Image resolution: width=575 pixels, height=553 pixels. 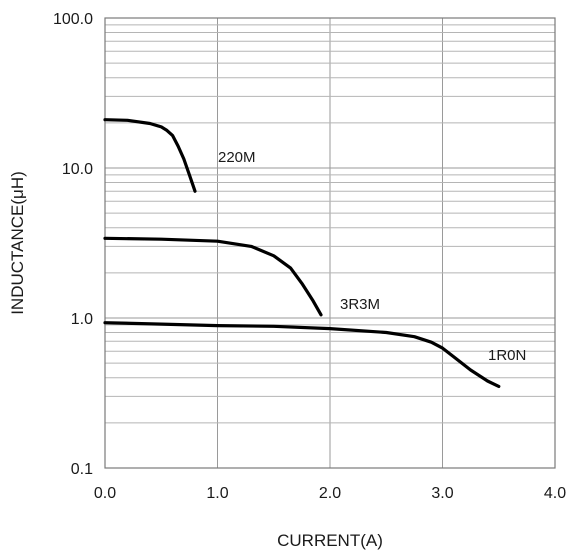 What do you see at coordinates (17, 243) in the screenshot?
I see `y-axis-title: INDUCTANCE(μH)` at bounding box center [17, 243].